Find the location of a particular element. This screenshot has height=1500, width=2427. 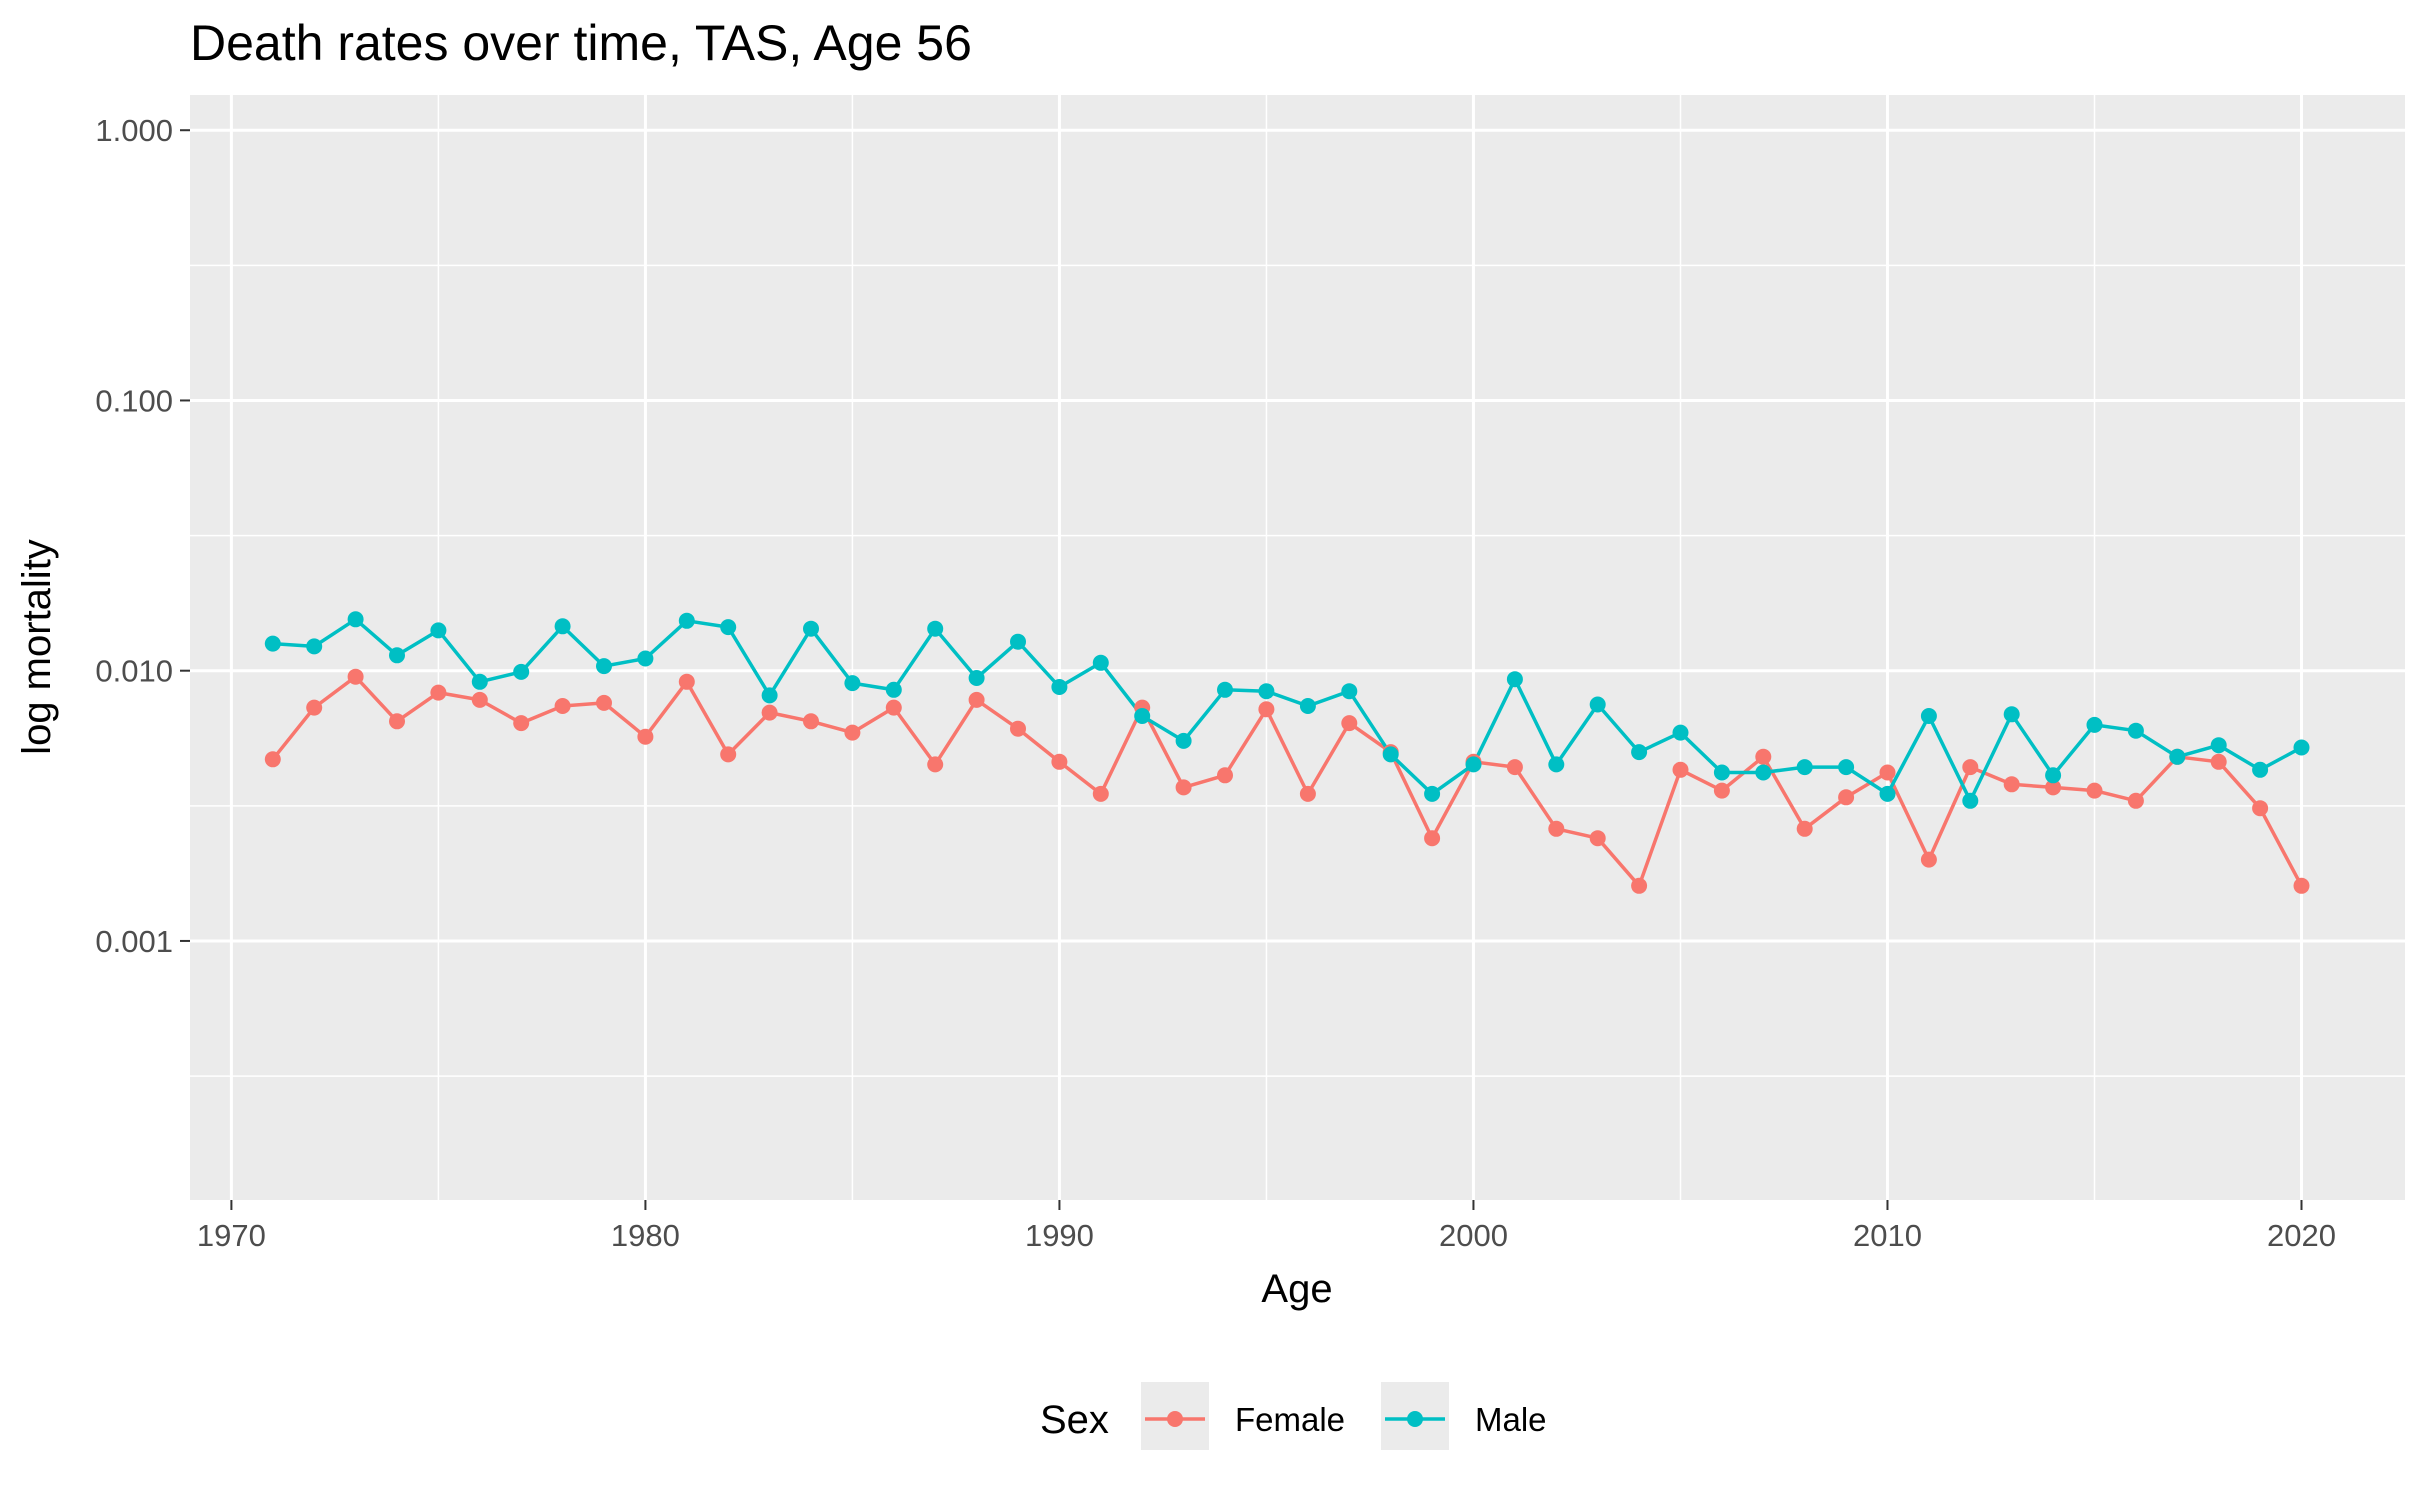

legend-title: Sex is located at coordinates (1074, 1420).